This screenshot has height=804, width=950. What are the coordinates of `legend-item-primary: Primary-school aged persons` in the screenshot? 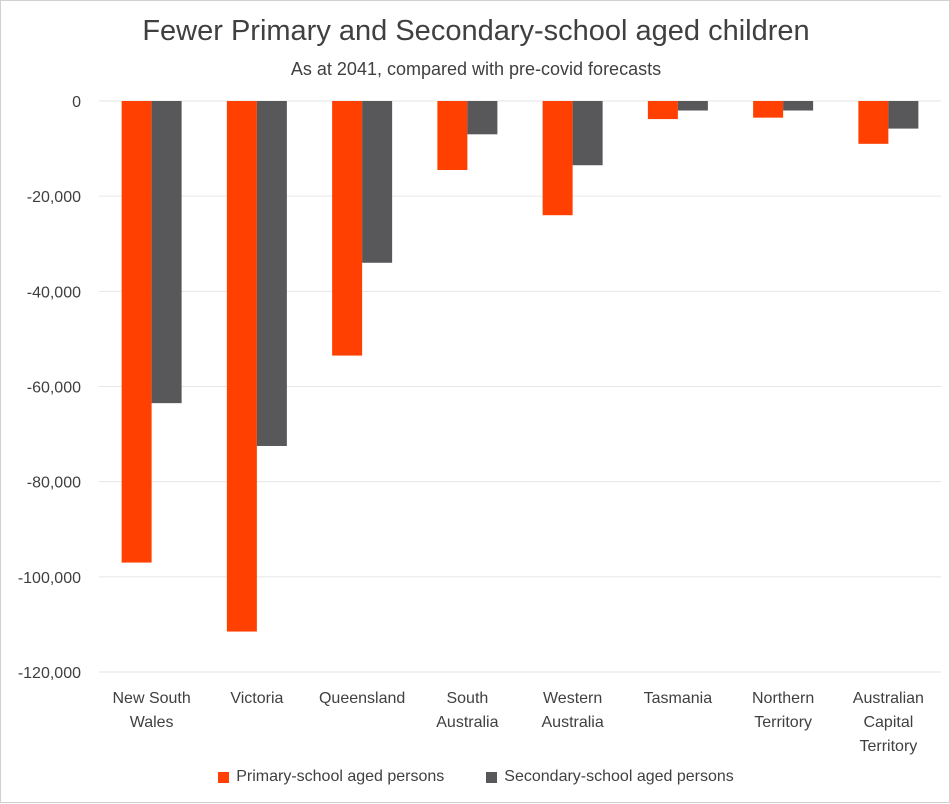 It's located at (331, 777).